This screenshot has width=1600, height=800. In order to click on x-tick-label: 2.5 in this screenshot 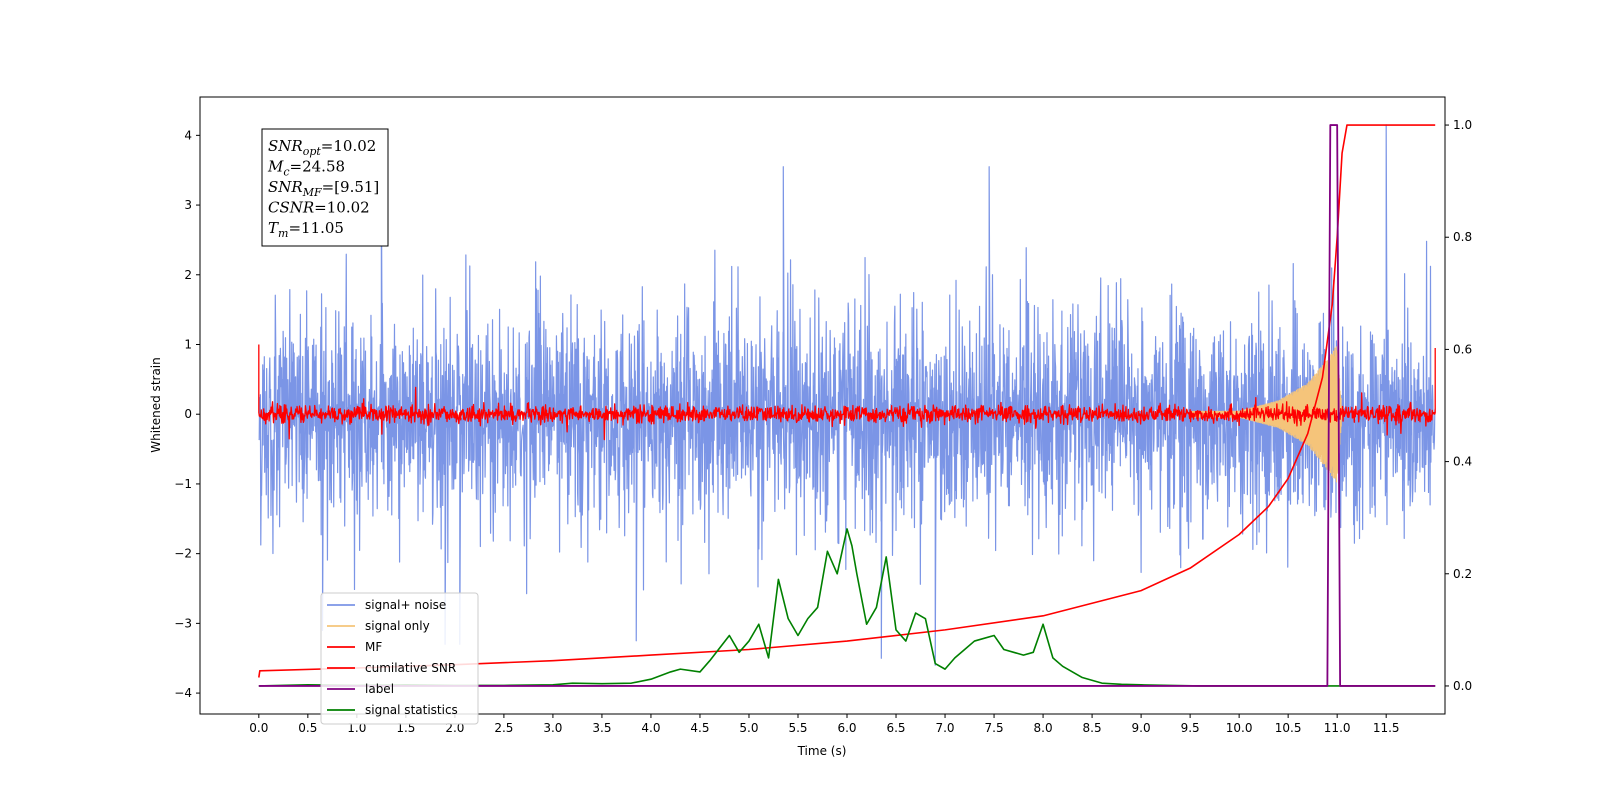, I will do `click(503, 728)`.